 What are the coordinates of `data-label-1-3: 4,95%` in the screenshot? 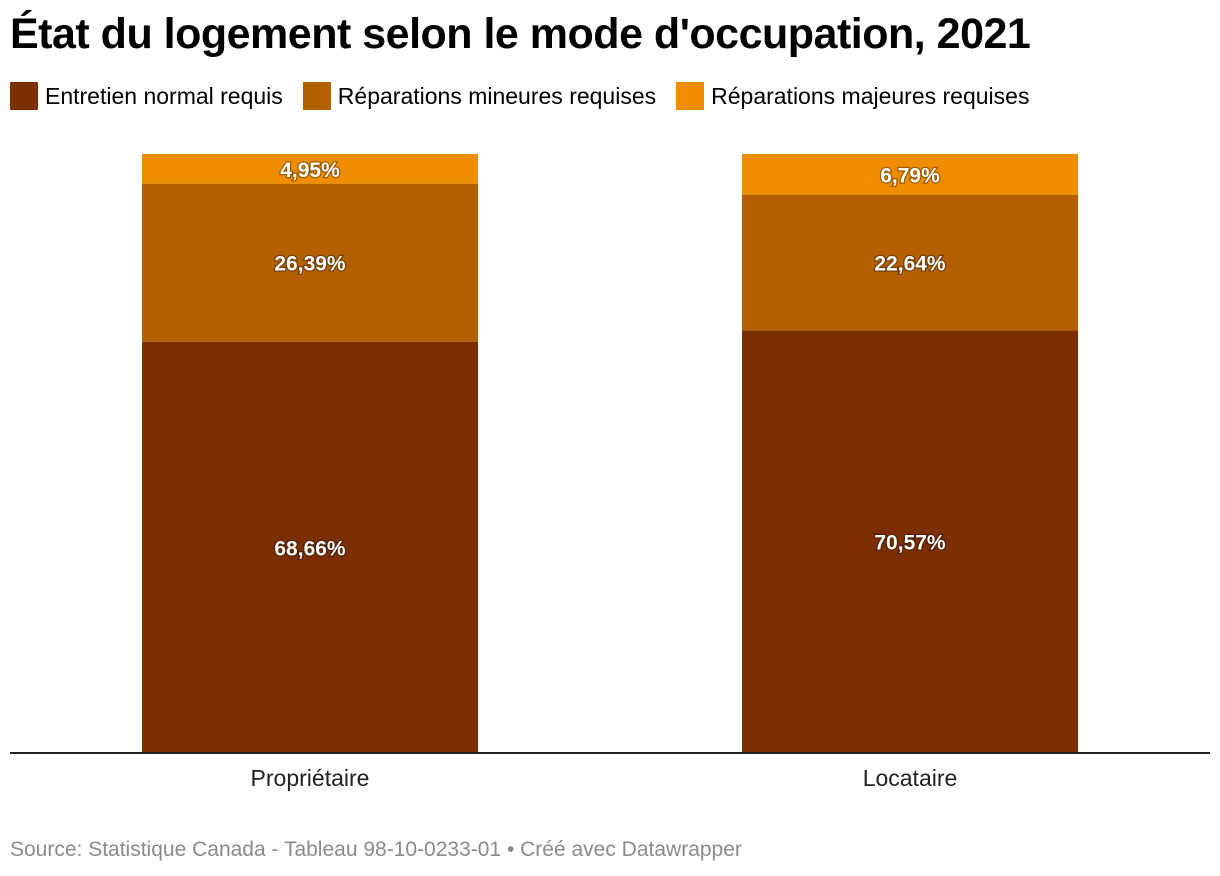 It's located at (310, 170).